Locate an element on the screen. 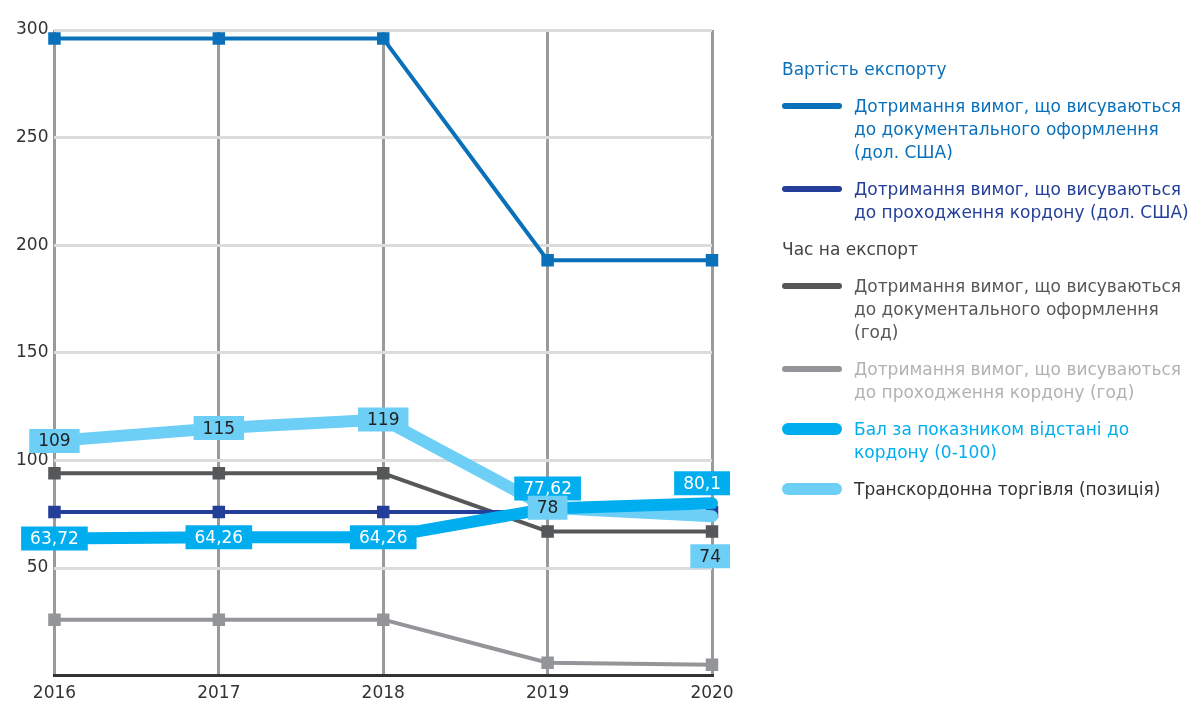 The height and width of the screenshot is (716, 1203). x-tick-label: 2017 is located at coordinates (219, 692).